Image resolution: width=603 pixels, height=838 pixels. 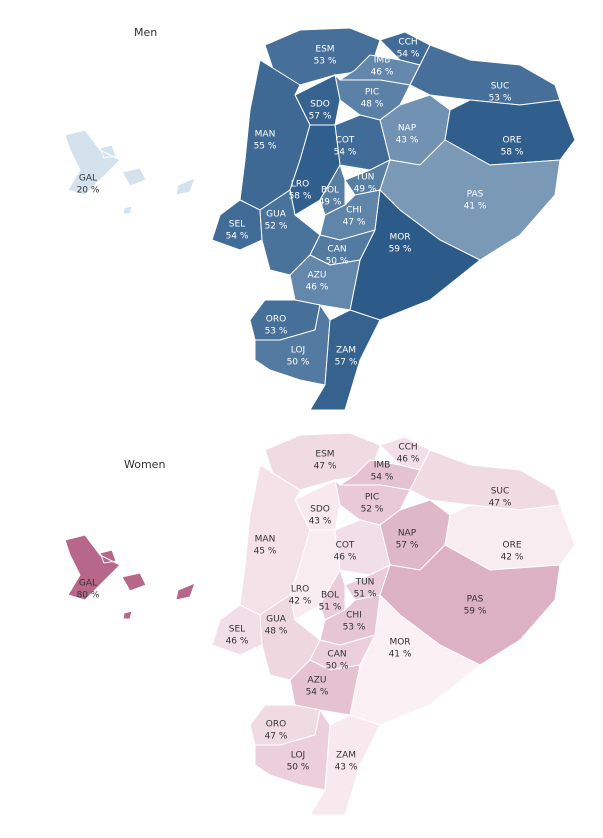 What do you see at coordinates (324, 50) in the screenshot?
I see `province-code: ESM` at bounding box center [324, 50].